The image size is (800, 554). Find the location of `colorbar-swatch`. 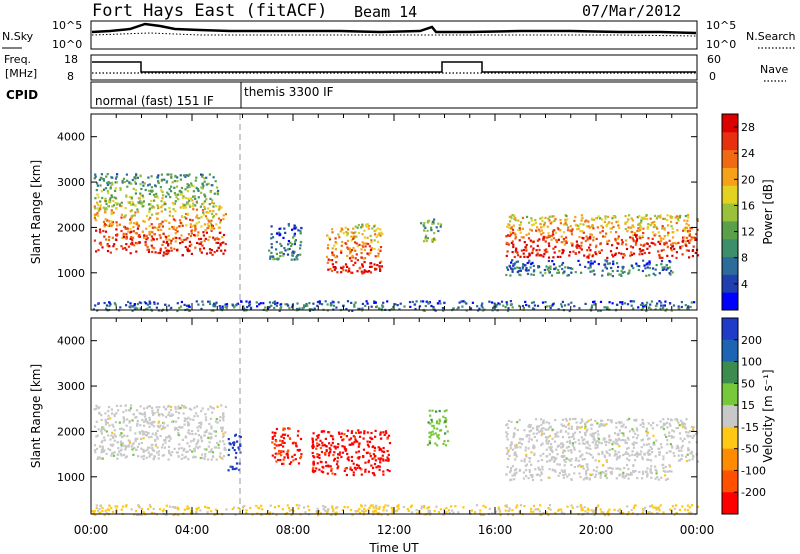

colorbar-swatch is located at coordinates (730, 194).